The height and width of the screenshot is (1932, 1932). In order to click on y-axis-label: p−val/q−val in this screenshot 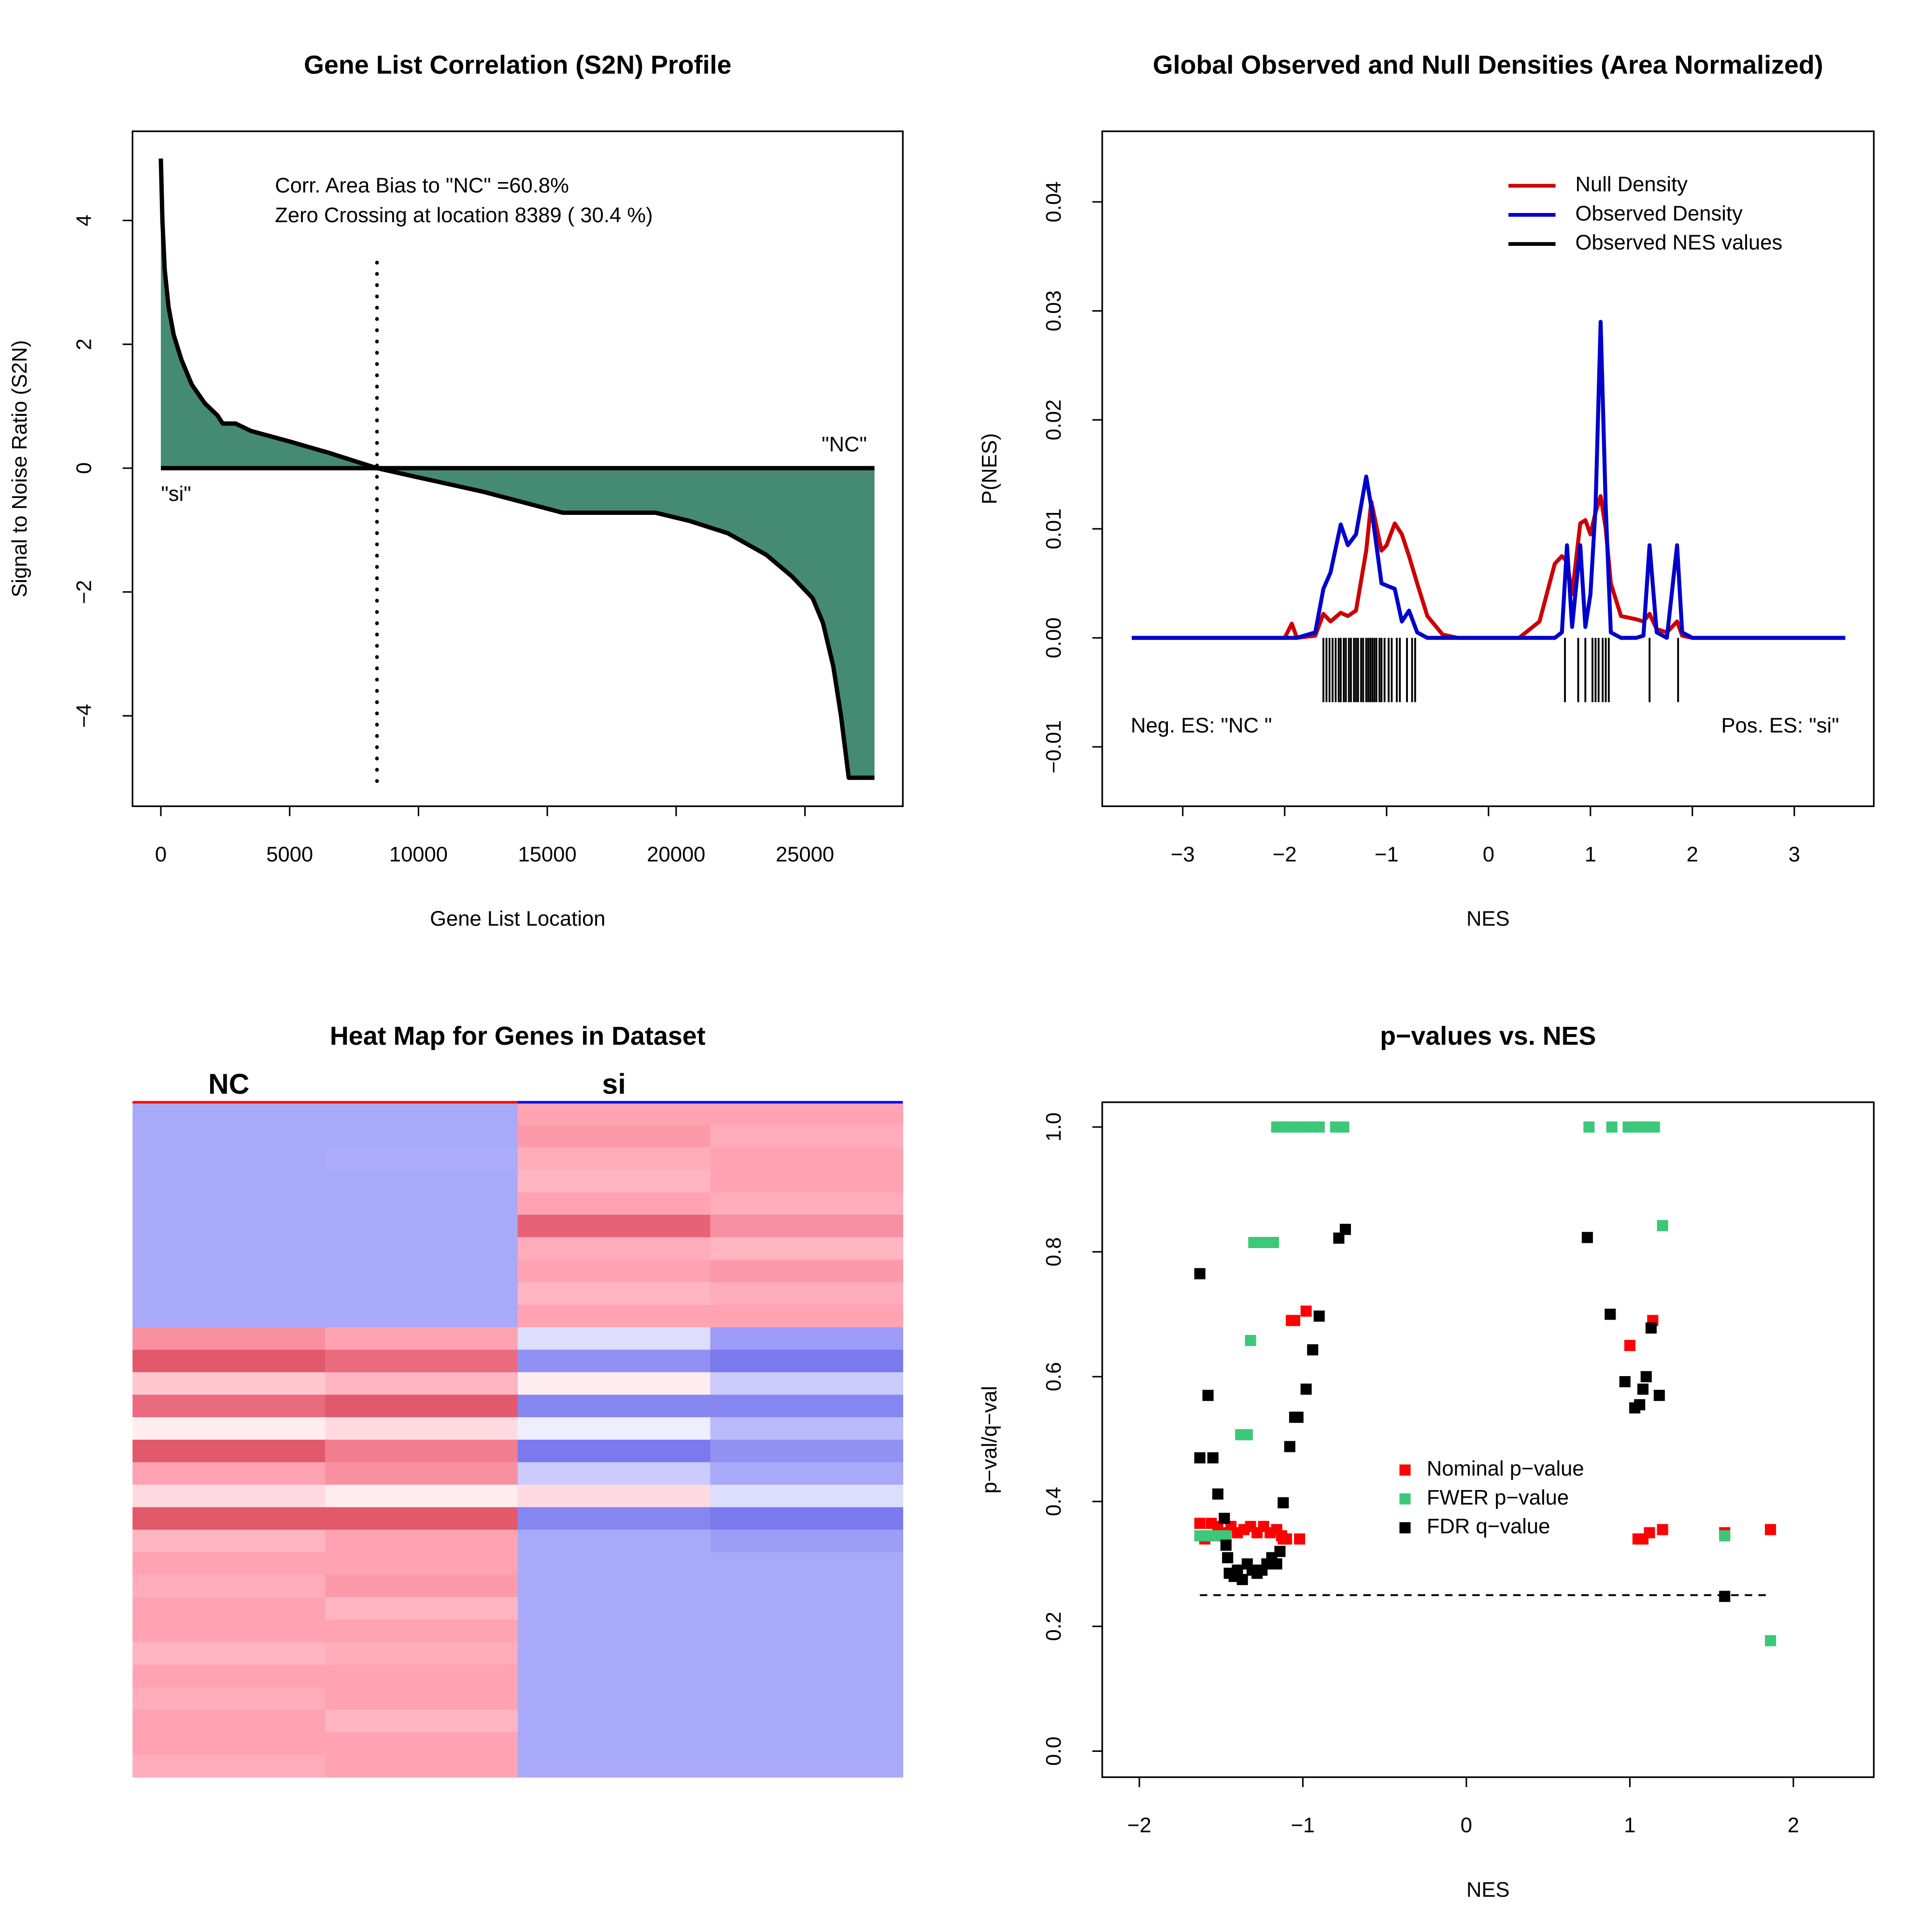, I will do `click(989, 1439)`.